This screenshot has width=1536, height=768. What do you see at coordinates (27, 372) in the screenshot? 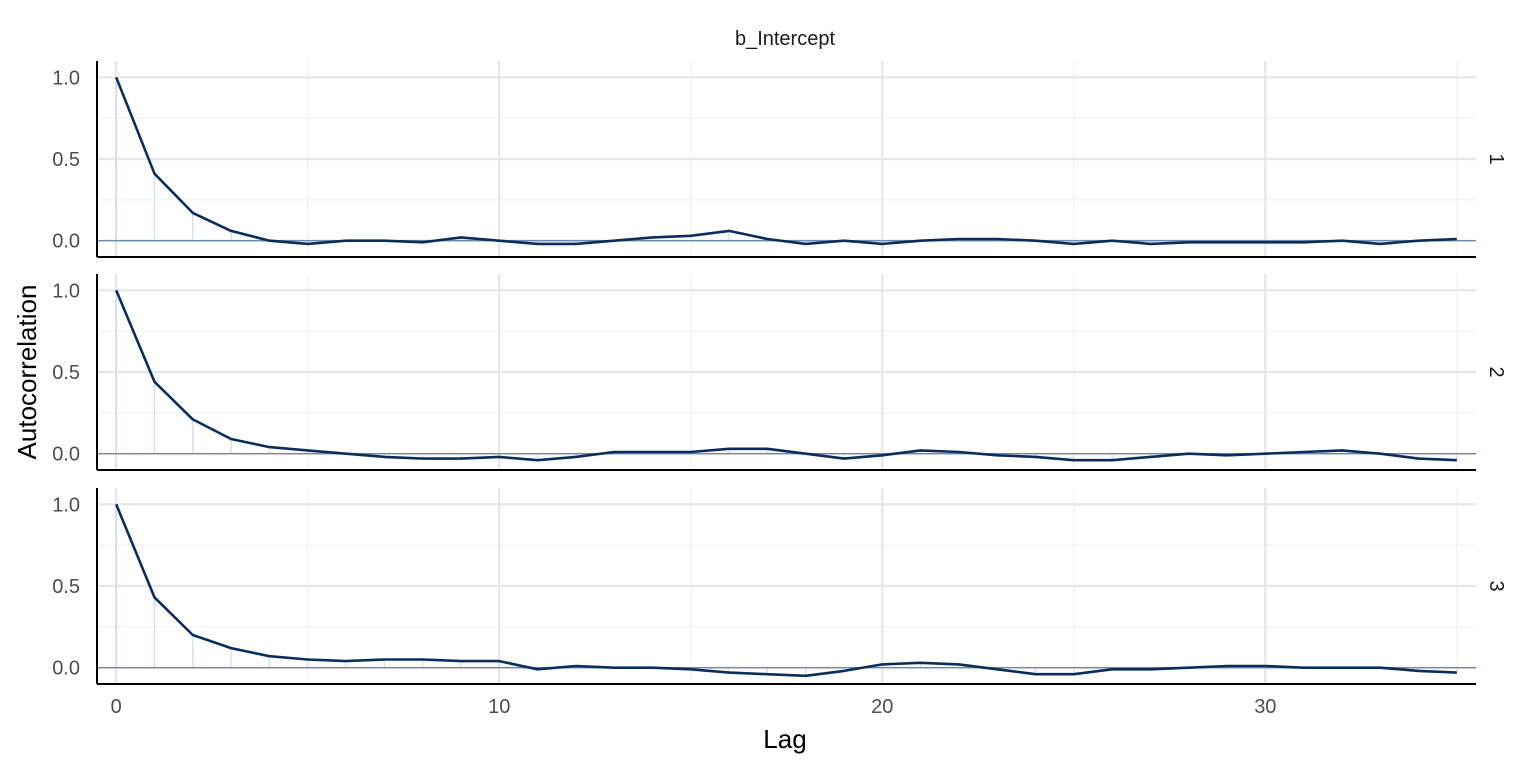
I see `y-axis-title: Autocorrelation` at bounding box center [27, 372].